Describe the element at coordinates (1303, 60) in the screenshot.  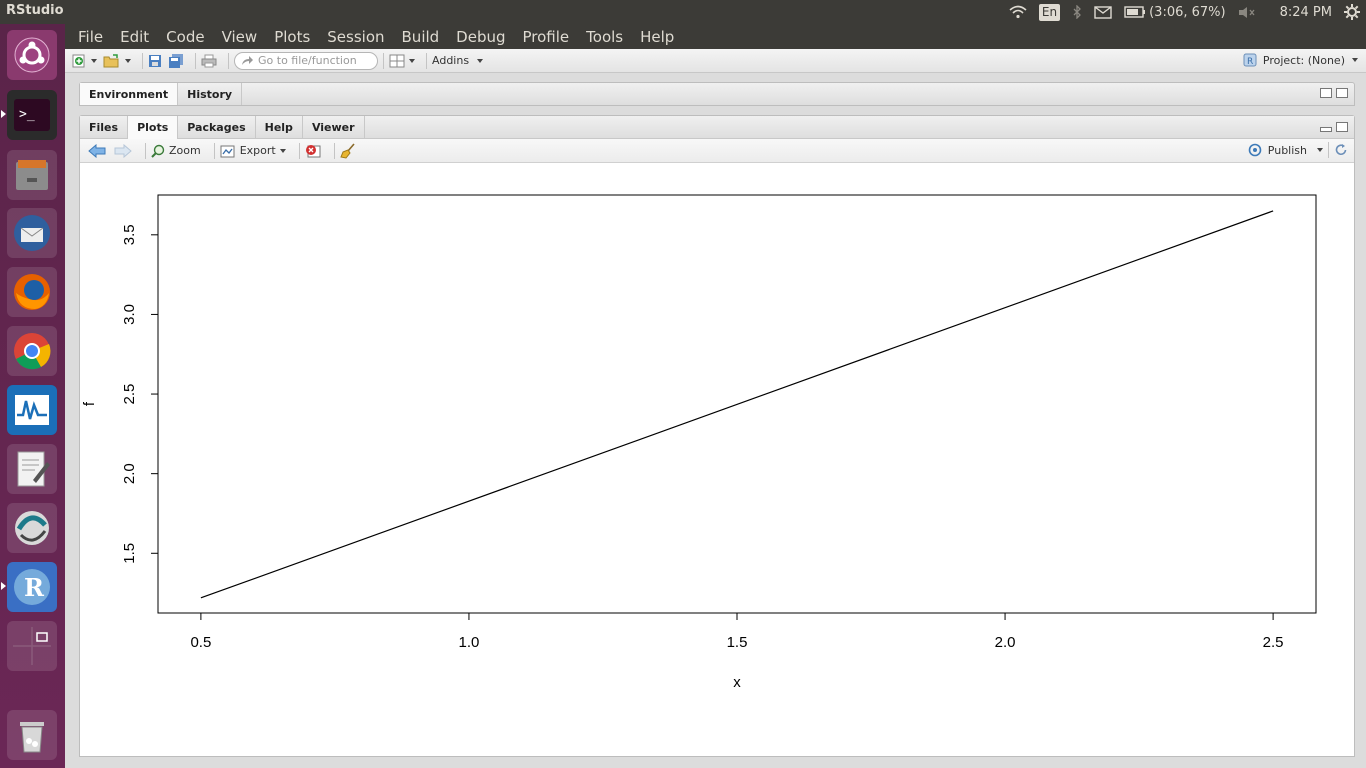
I see `project-label: Project: (None)` at that location.